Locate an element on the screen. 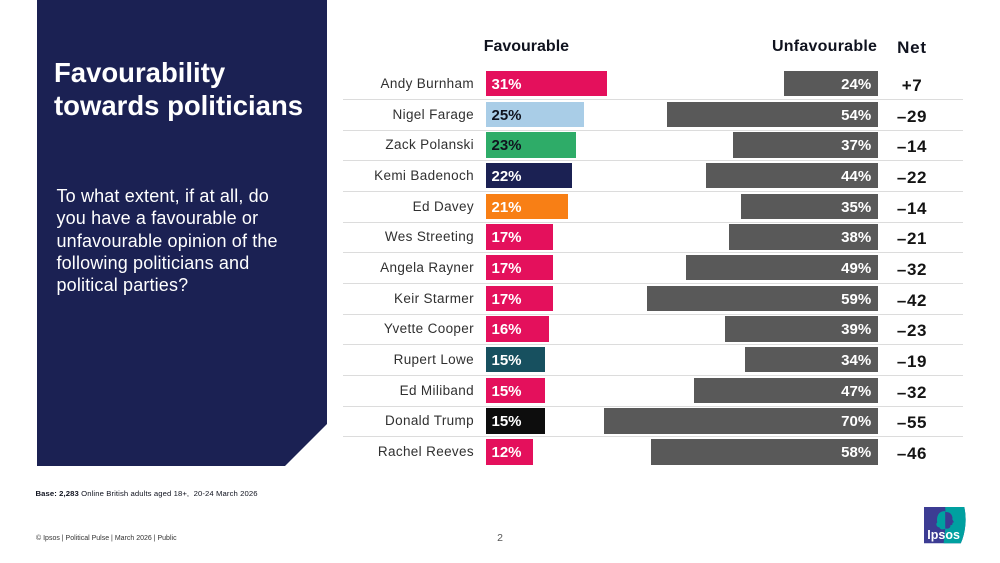 This screenshot has width=1000, height=563. svg-text: Ipsos is located at coordinates (943, 535).